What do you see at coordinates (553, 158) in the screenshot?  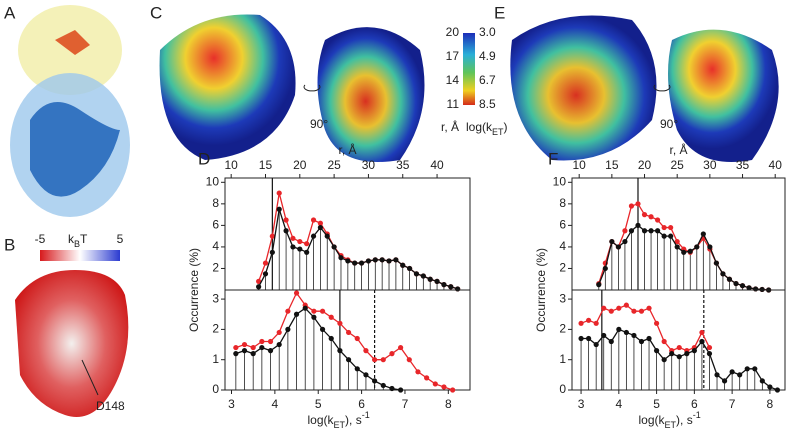 I see `panel-label: F` at bounding box center [553, 158].